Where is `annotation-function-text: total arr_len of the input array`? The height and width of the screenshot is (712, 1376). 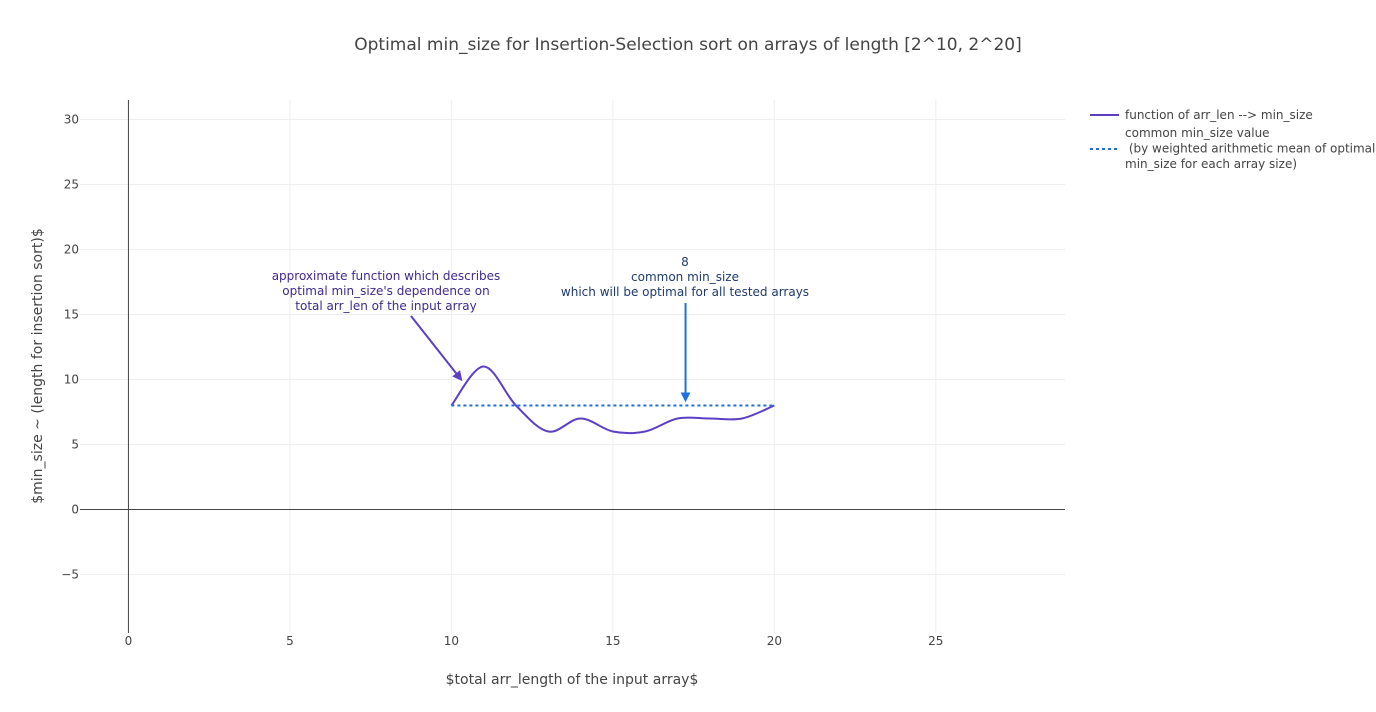 annotation-function-text: total arr_len of the input array is located at coordinates (385, 306).